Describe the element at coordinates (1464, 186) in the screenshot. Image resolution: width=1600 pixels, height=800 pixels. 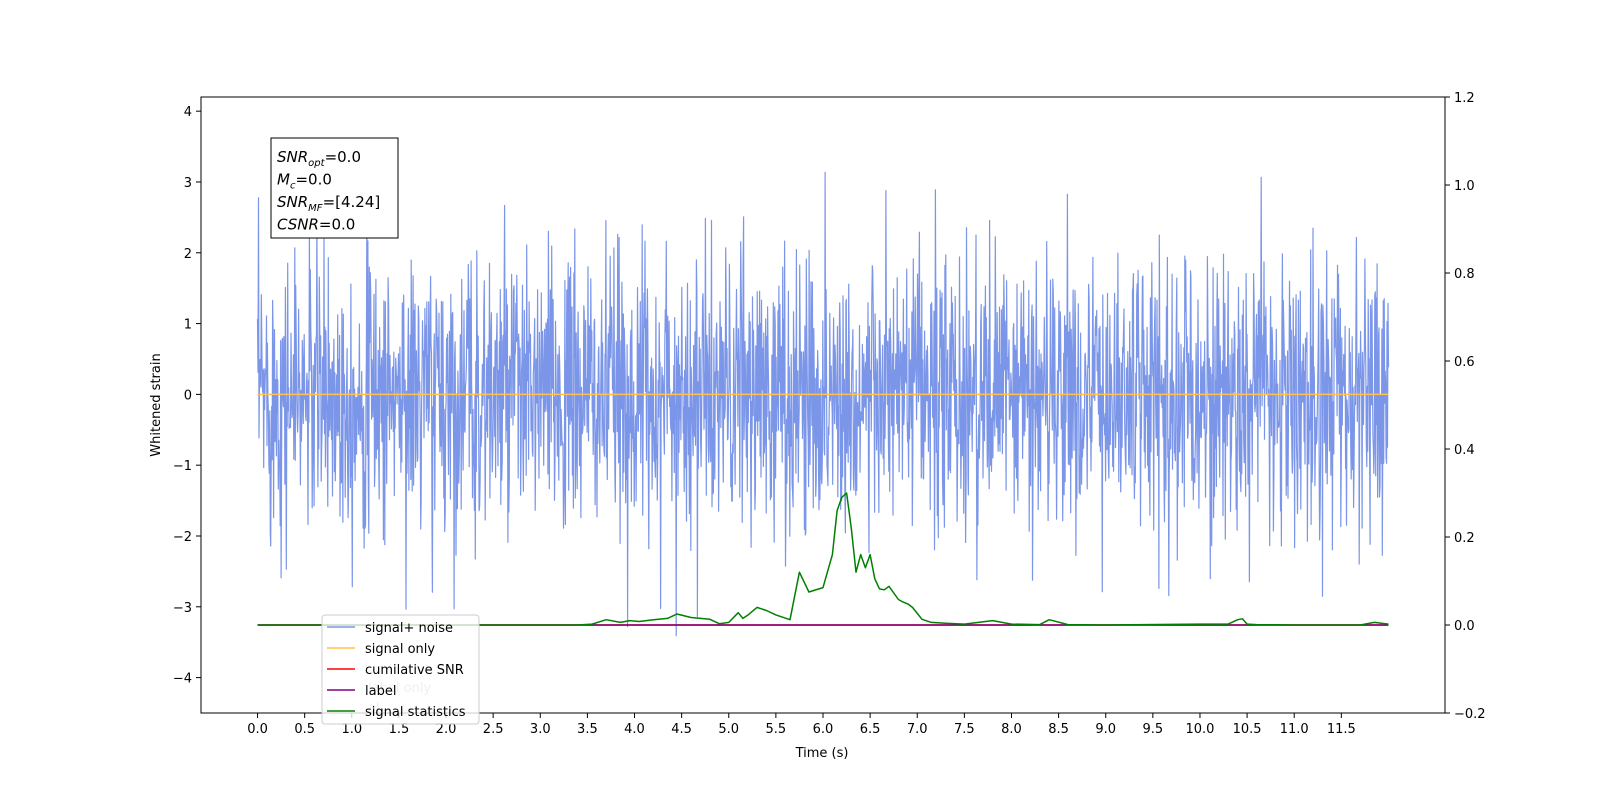
I see `y2-tick-label: 1.0` at that location.